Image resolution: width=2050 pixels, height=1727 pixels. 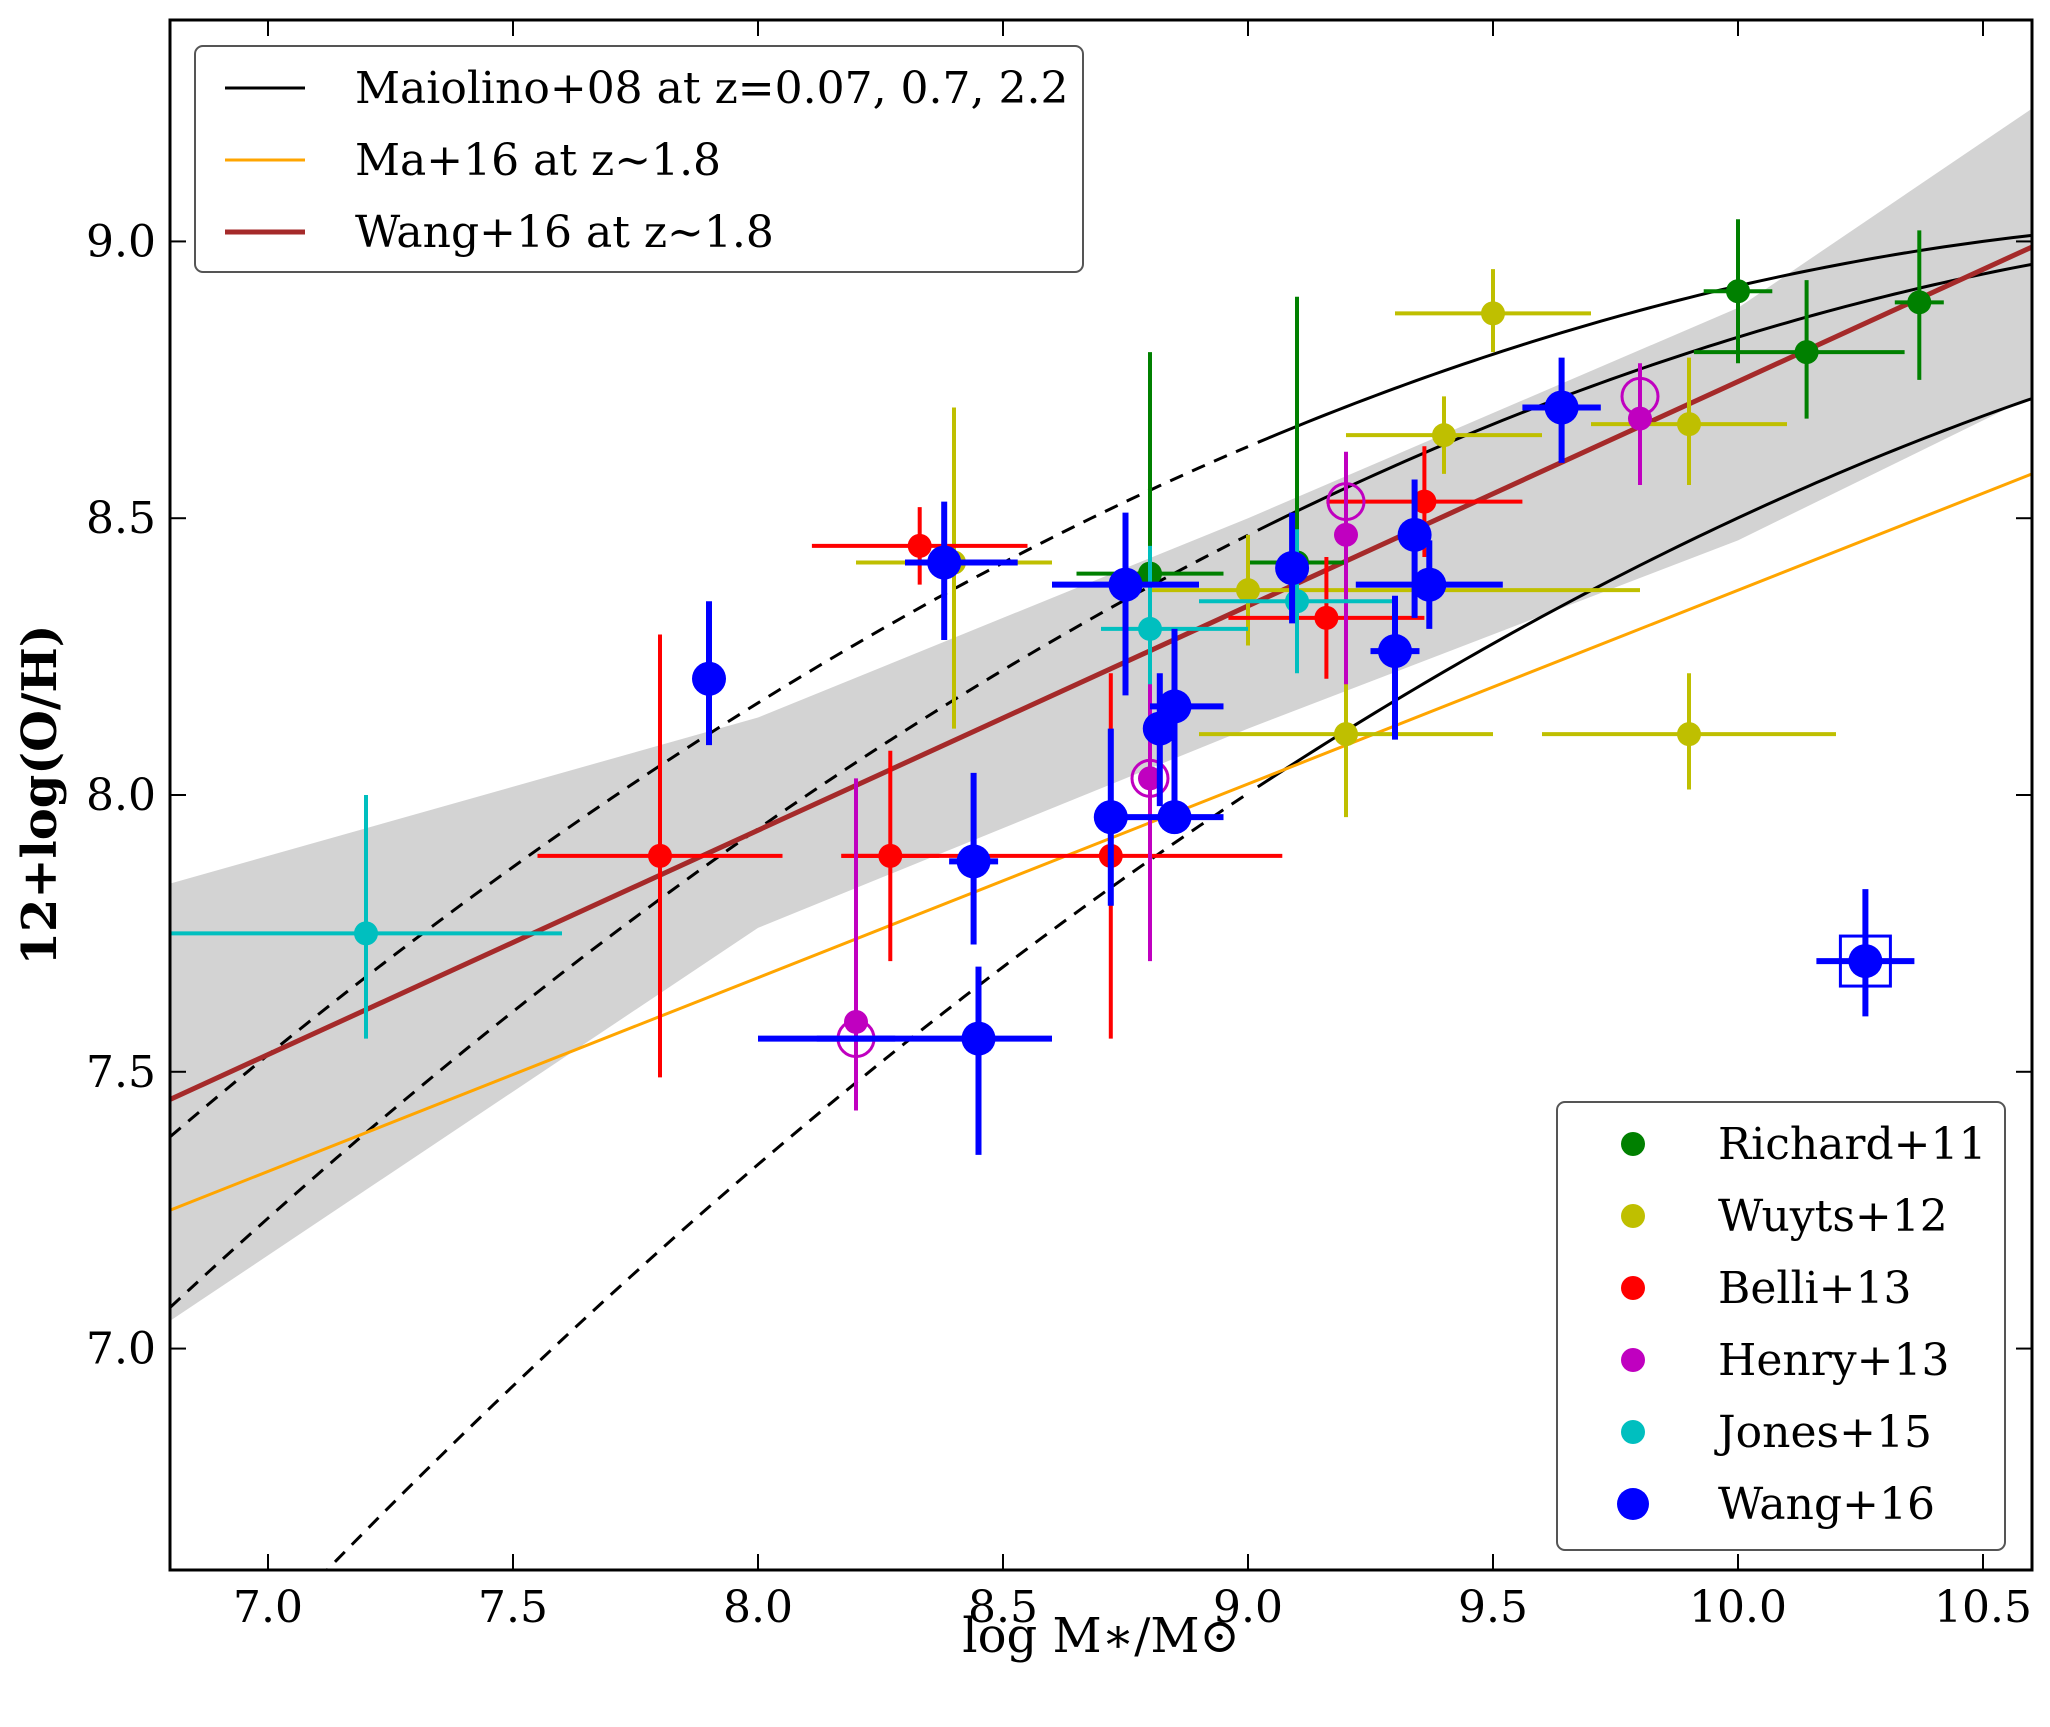 I want to click on y-tick-label: 8.5, so click(x=121, y=518).